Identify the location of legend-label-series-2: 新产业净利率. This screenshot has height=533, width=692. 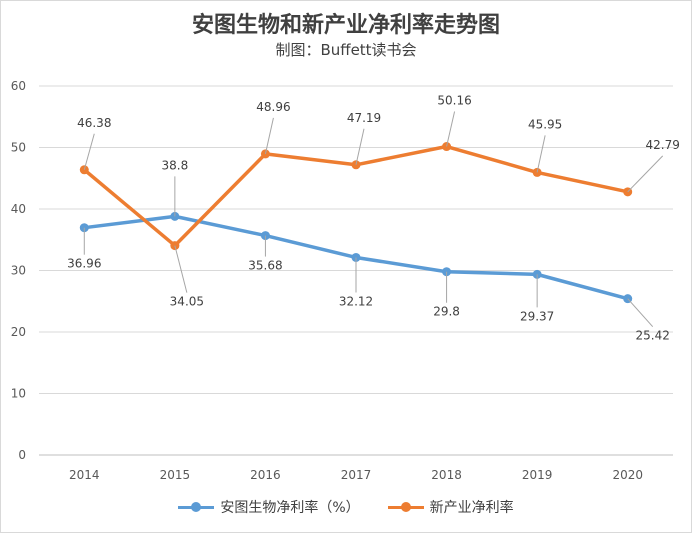
(471, 508).